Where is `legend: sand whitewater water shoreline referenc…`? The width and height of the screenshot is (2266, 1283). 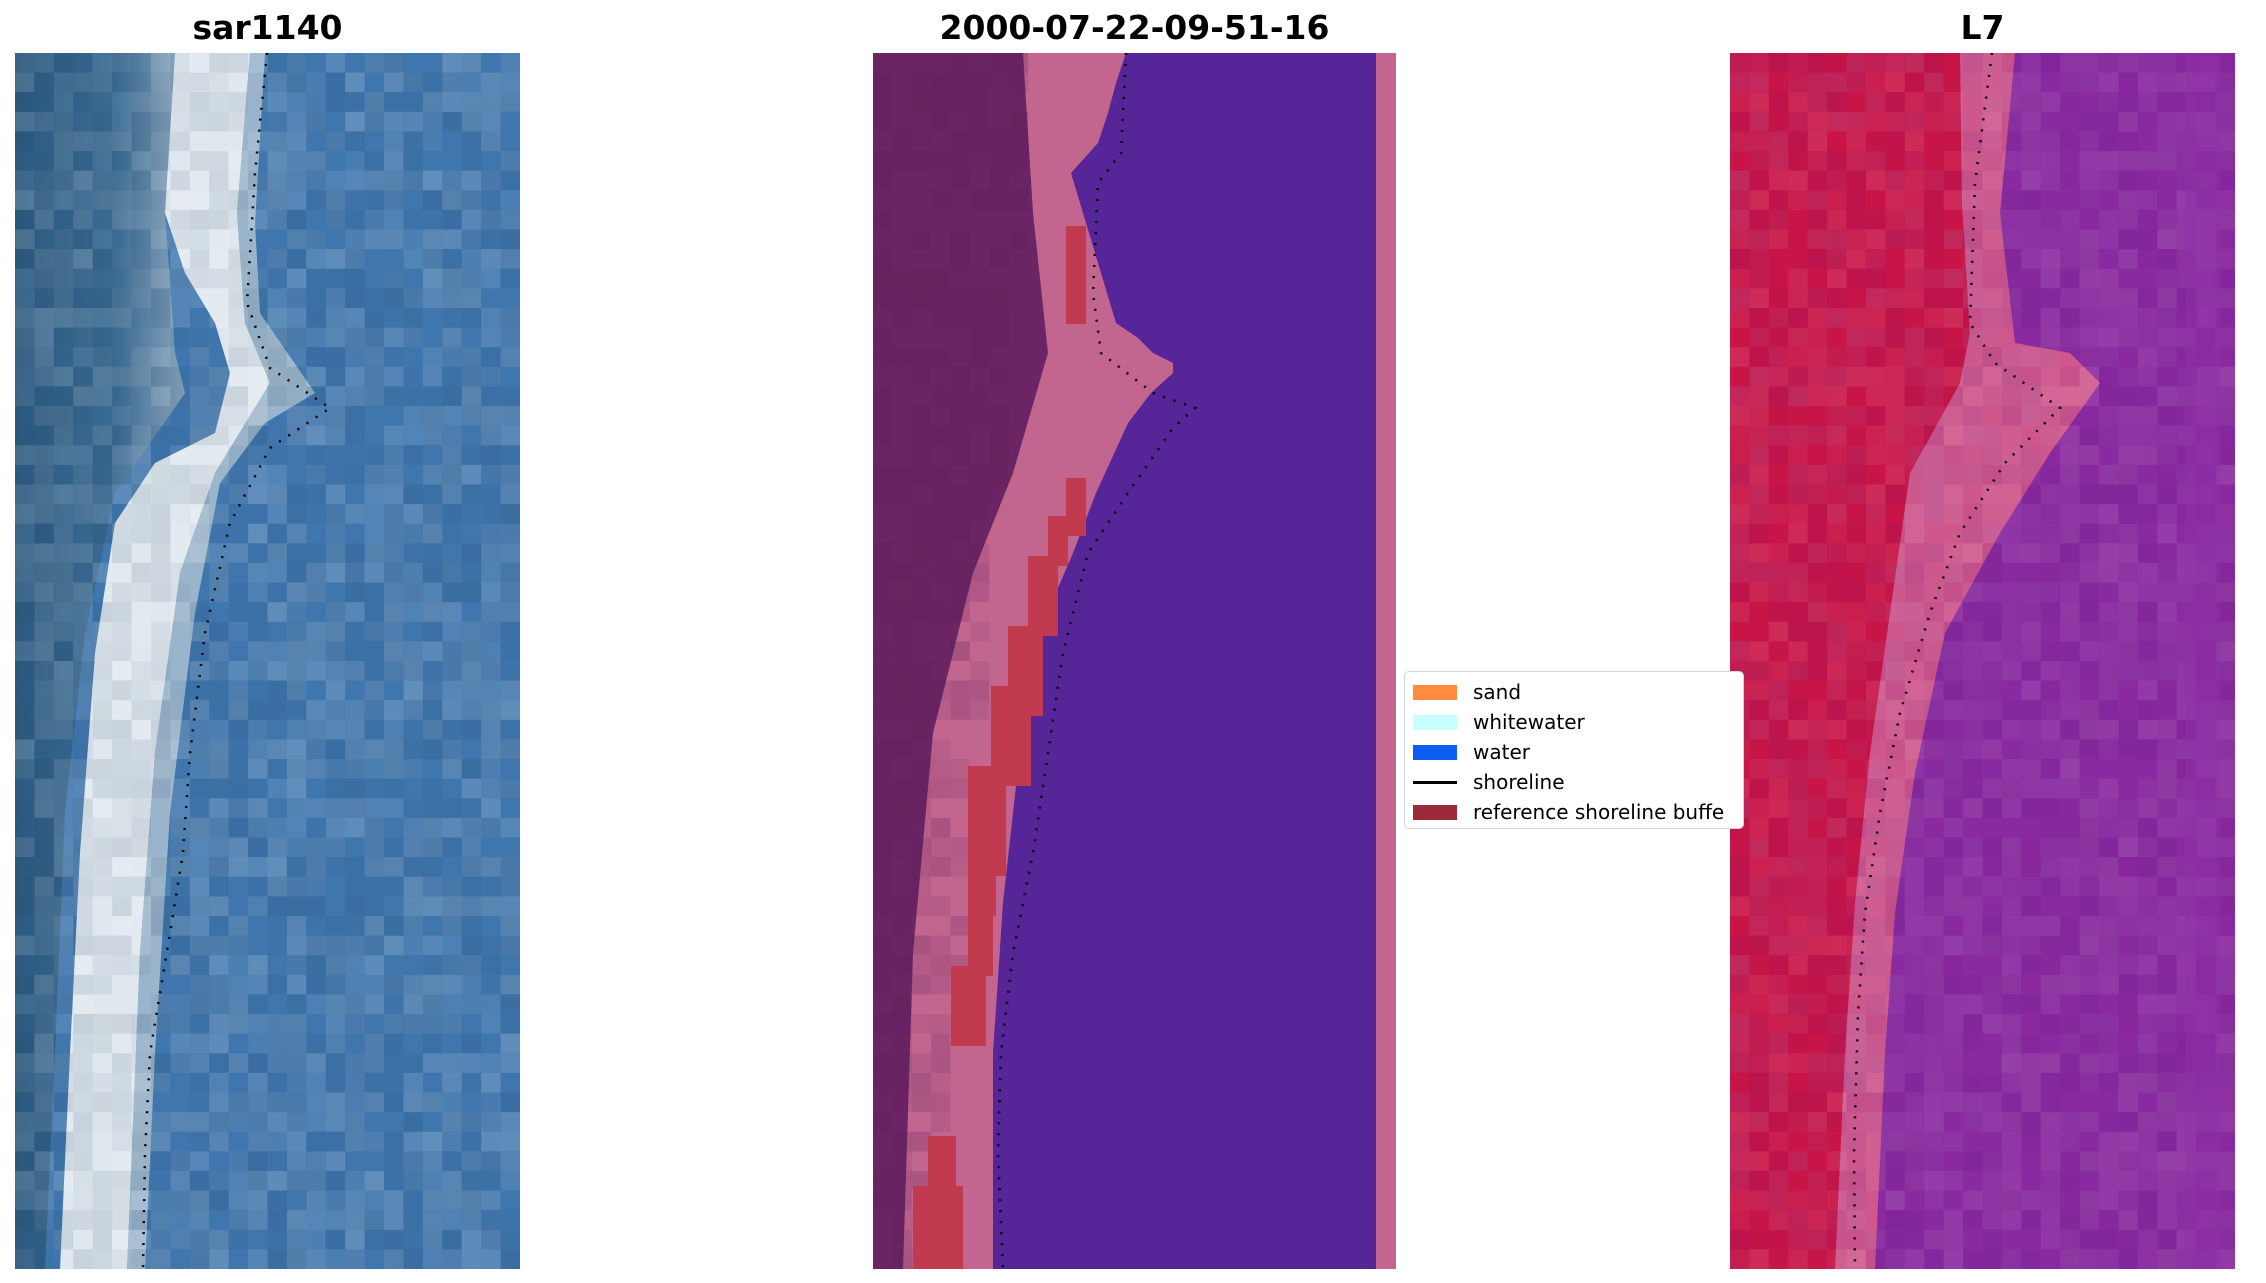
legend: sand whitewater water shoreline referenc… is located at coordinates (1574, 750).